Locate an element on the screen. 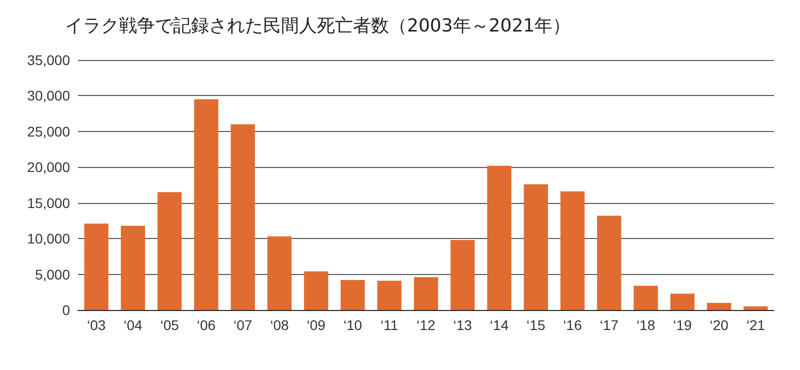 This screenshot has height=370, width=800. y-tick-label: 0 is located at coordinates (66, 310).